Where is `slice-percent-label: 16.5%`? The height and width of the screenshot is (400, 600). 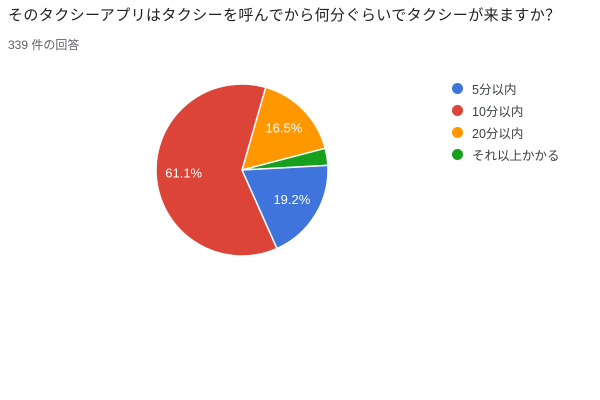 slice-percent-label: 16.5% is located at coordinates (283, 128).